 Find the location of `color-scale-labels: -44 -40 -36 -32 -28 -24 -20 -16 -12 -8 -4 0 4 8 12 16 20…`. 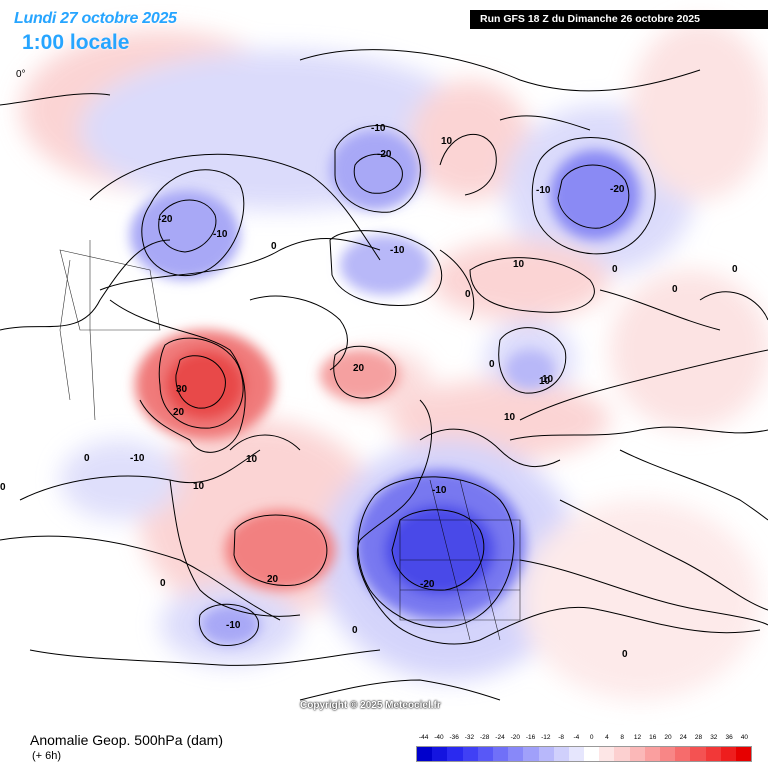

color-scale-labels: -44 -40 -36 -32 -28 -24 -20 -16 -12 -8 -4 0 4 8 12 16 20… is located at coordinates (584, 739).